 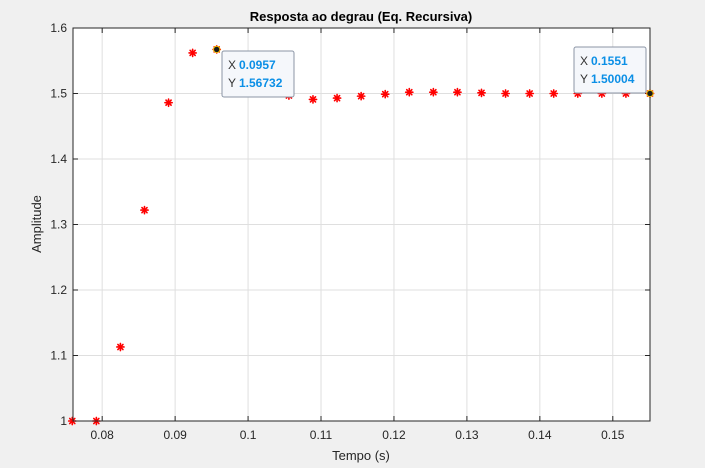 I want to click on x-tick-label: 0.09, so click(x=175, y=435).